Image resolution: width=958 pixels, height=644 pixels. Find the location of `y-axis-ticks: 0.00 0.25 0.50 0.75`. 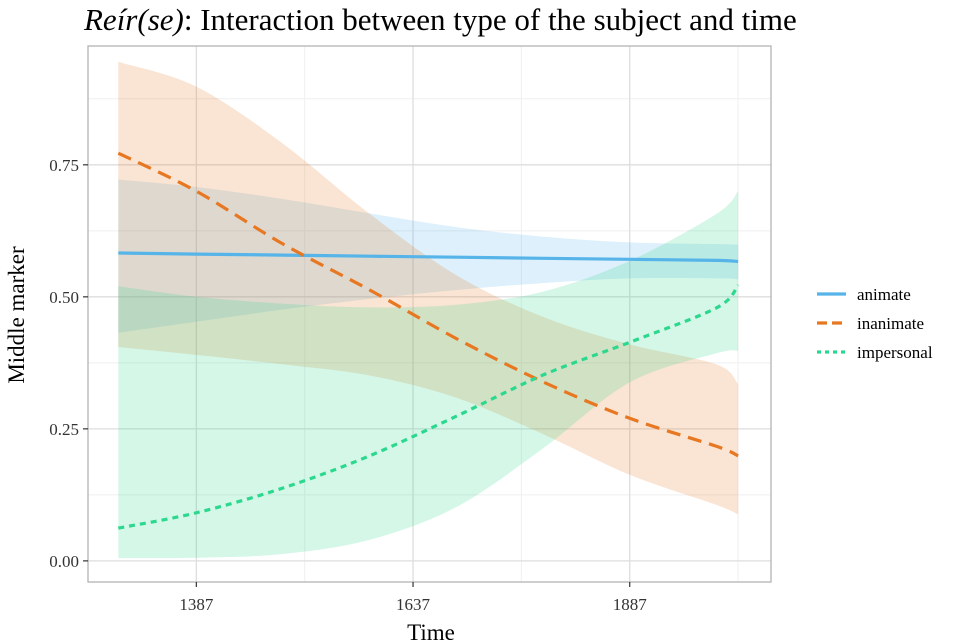

y-axis-ticks: 0.00 0.25 0.50 0.75 is located at coordinates (68, 363).